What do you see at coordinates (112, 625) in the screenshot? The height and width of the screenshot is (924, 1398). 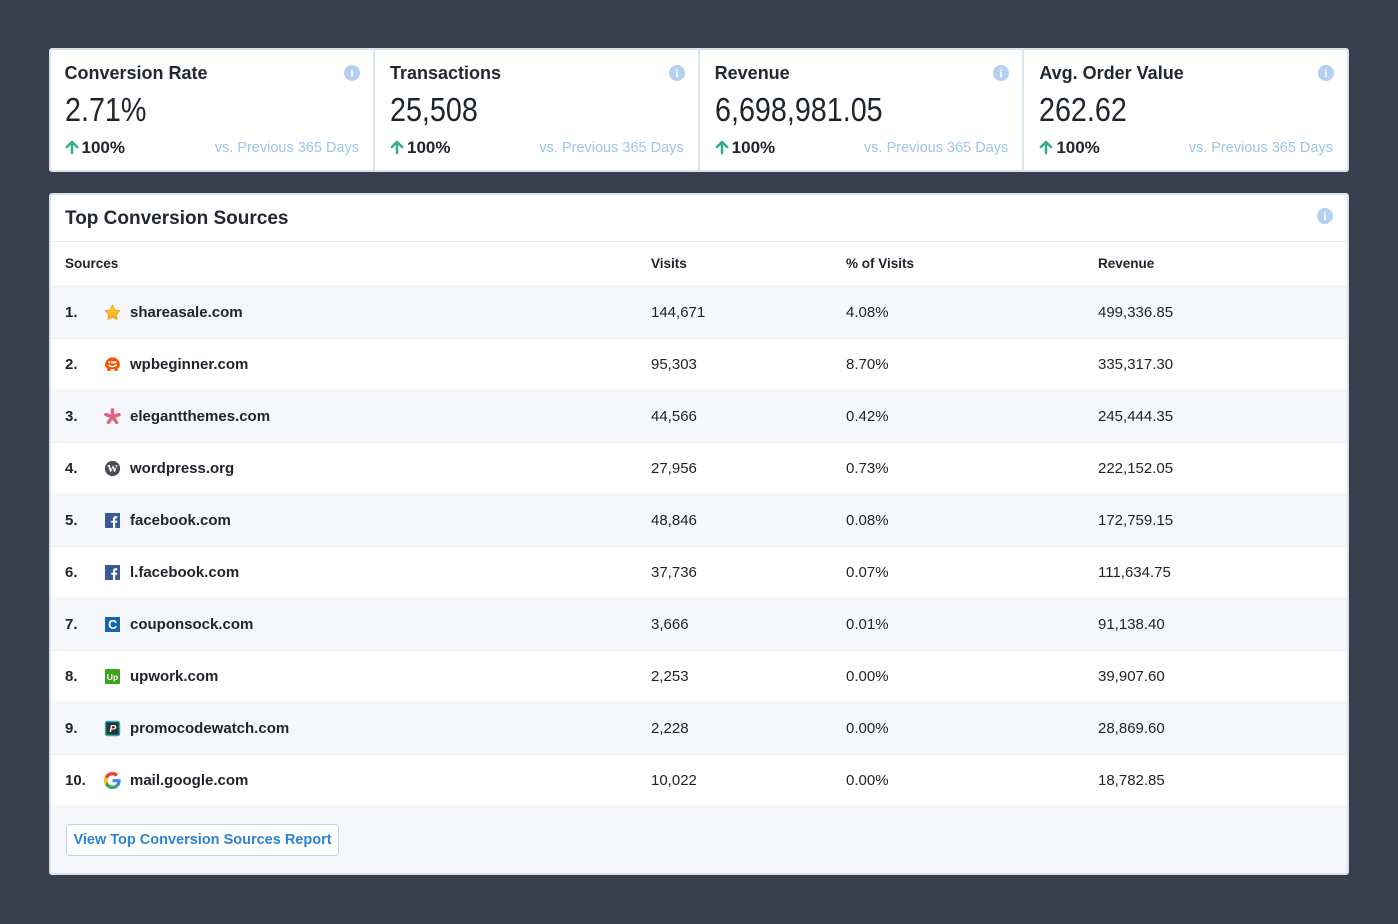 I see `svg-text: C` at bounding box center [112, 625].